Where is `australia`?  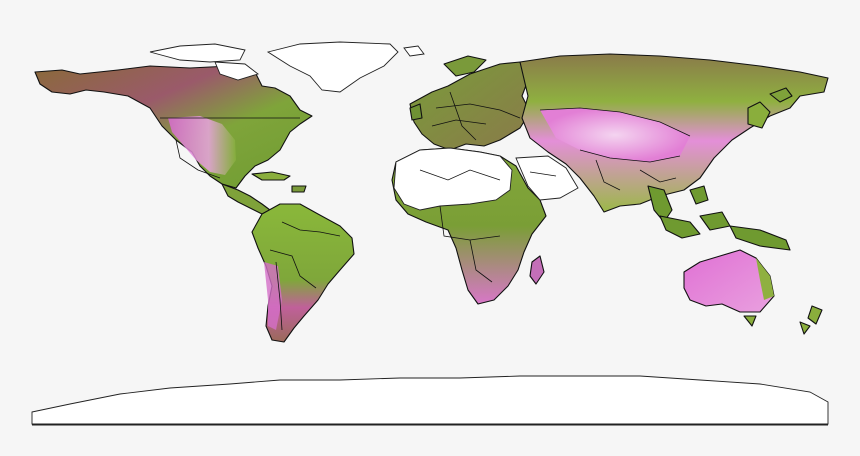
australia is located at coordinates (729, 288).